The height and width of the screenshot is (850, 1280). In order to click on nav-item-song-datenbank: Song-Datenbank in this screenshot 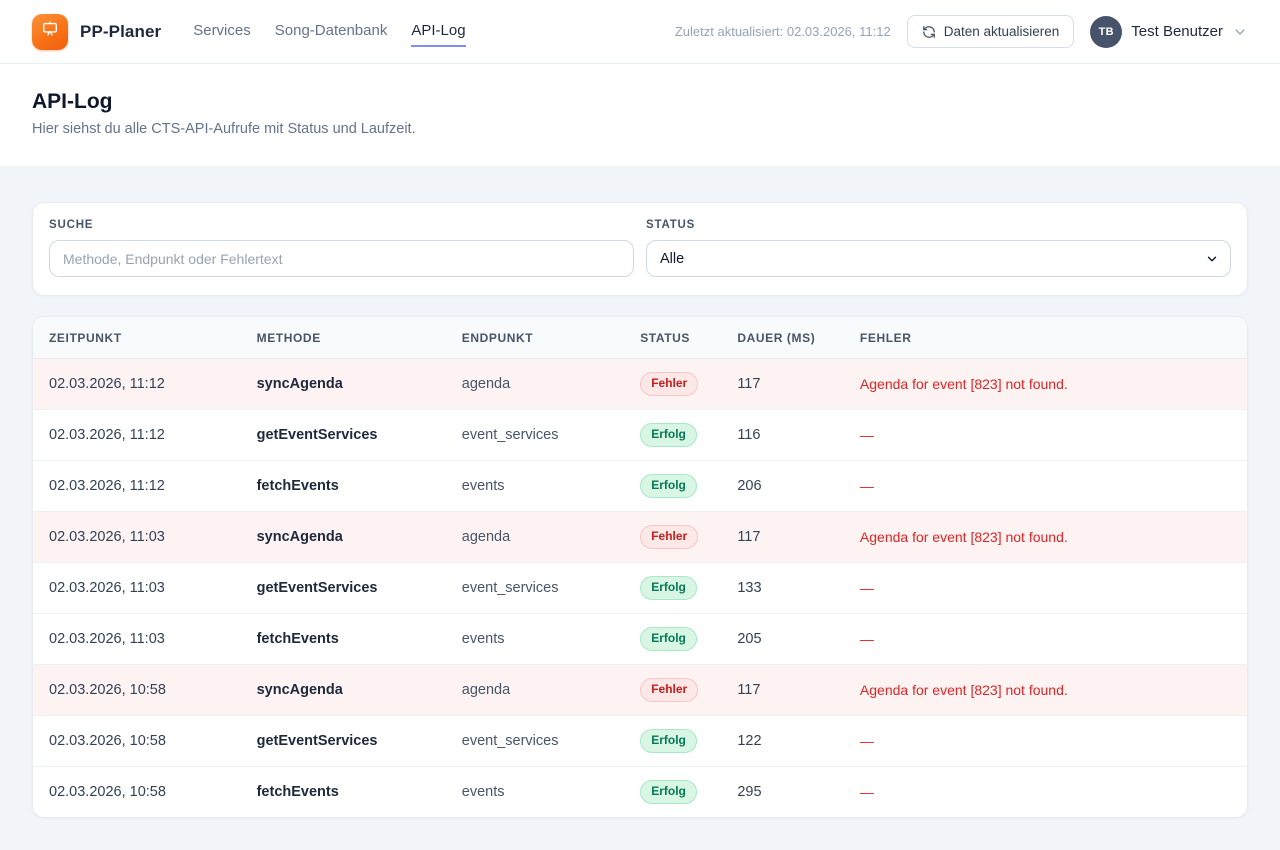, I will do `click(331, 30)`.